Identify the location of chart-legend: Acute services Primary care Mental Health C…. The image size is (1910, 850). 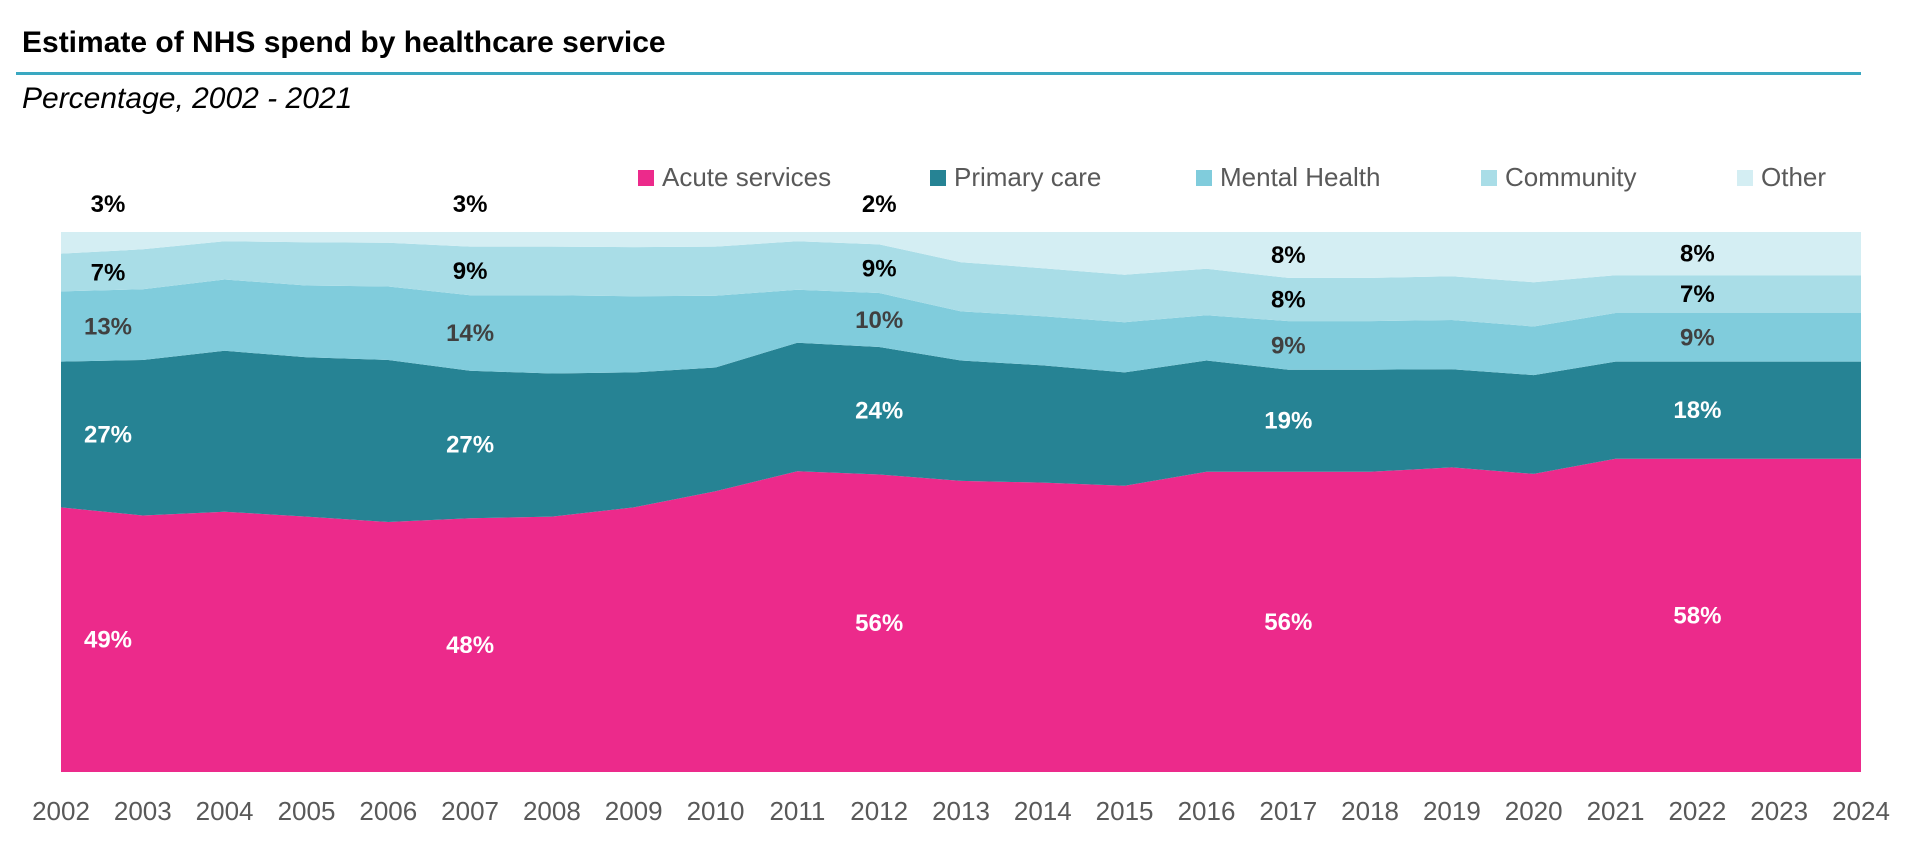
(1232, 177).